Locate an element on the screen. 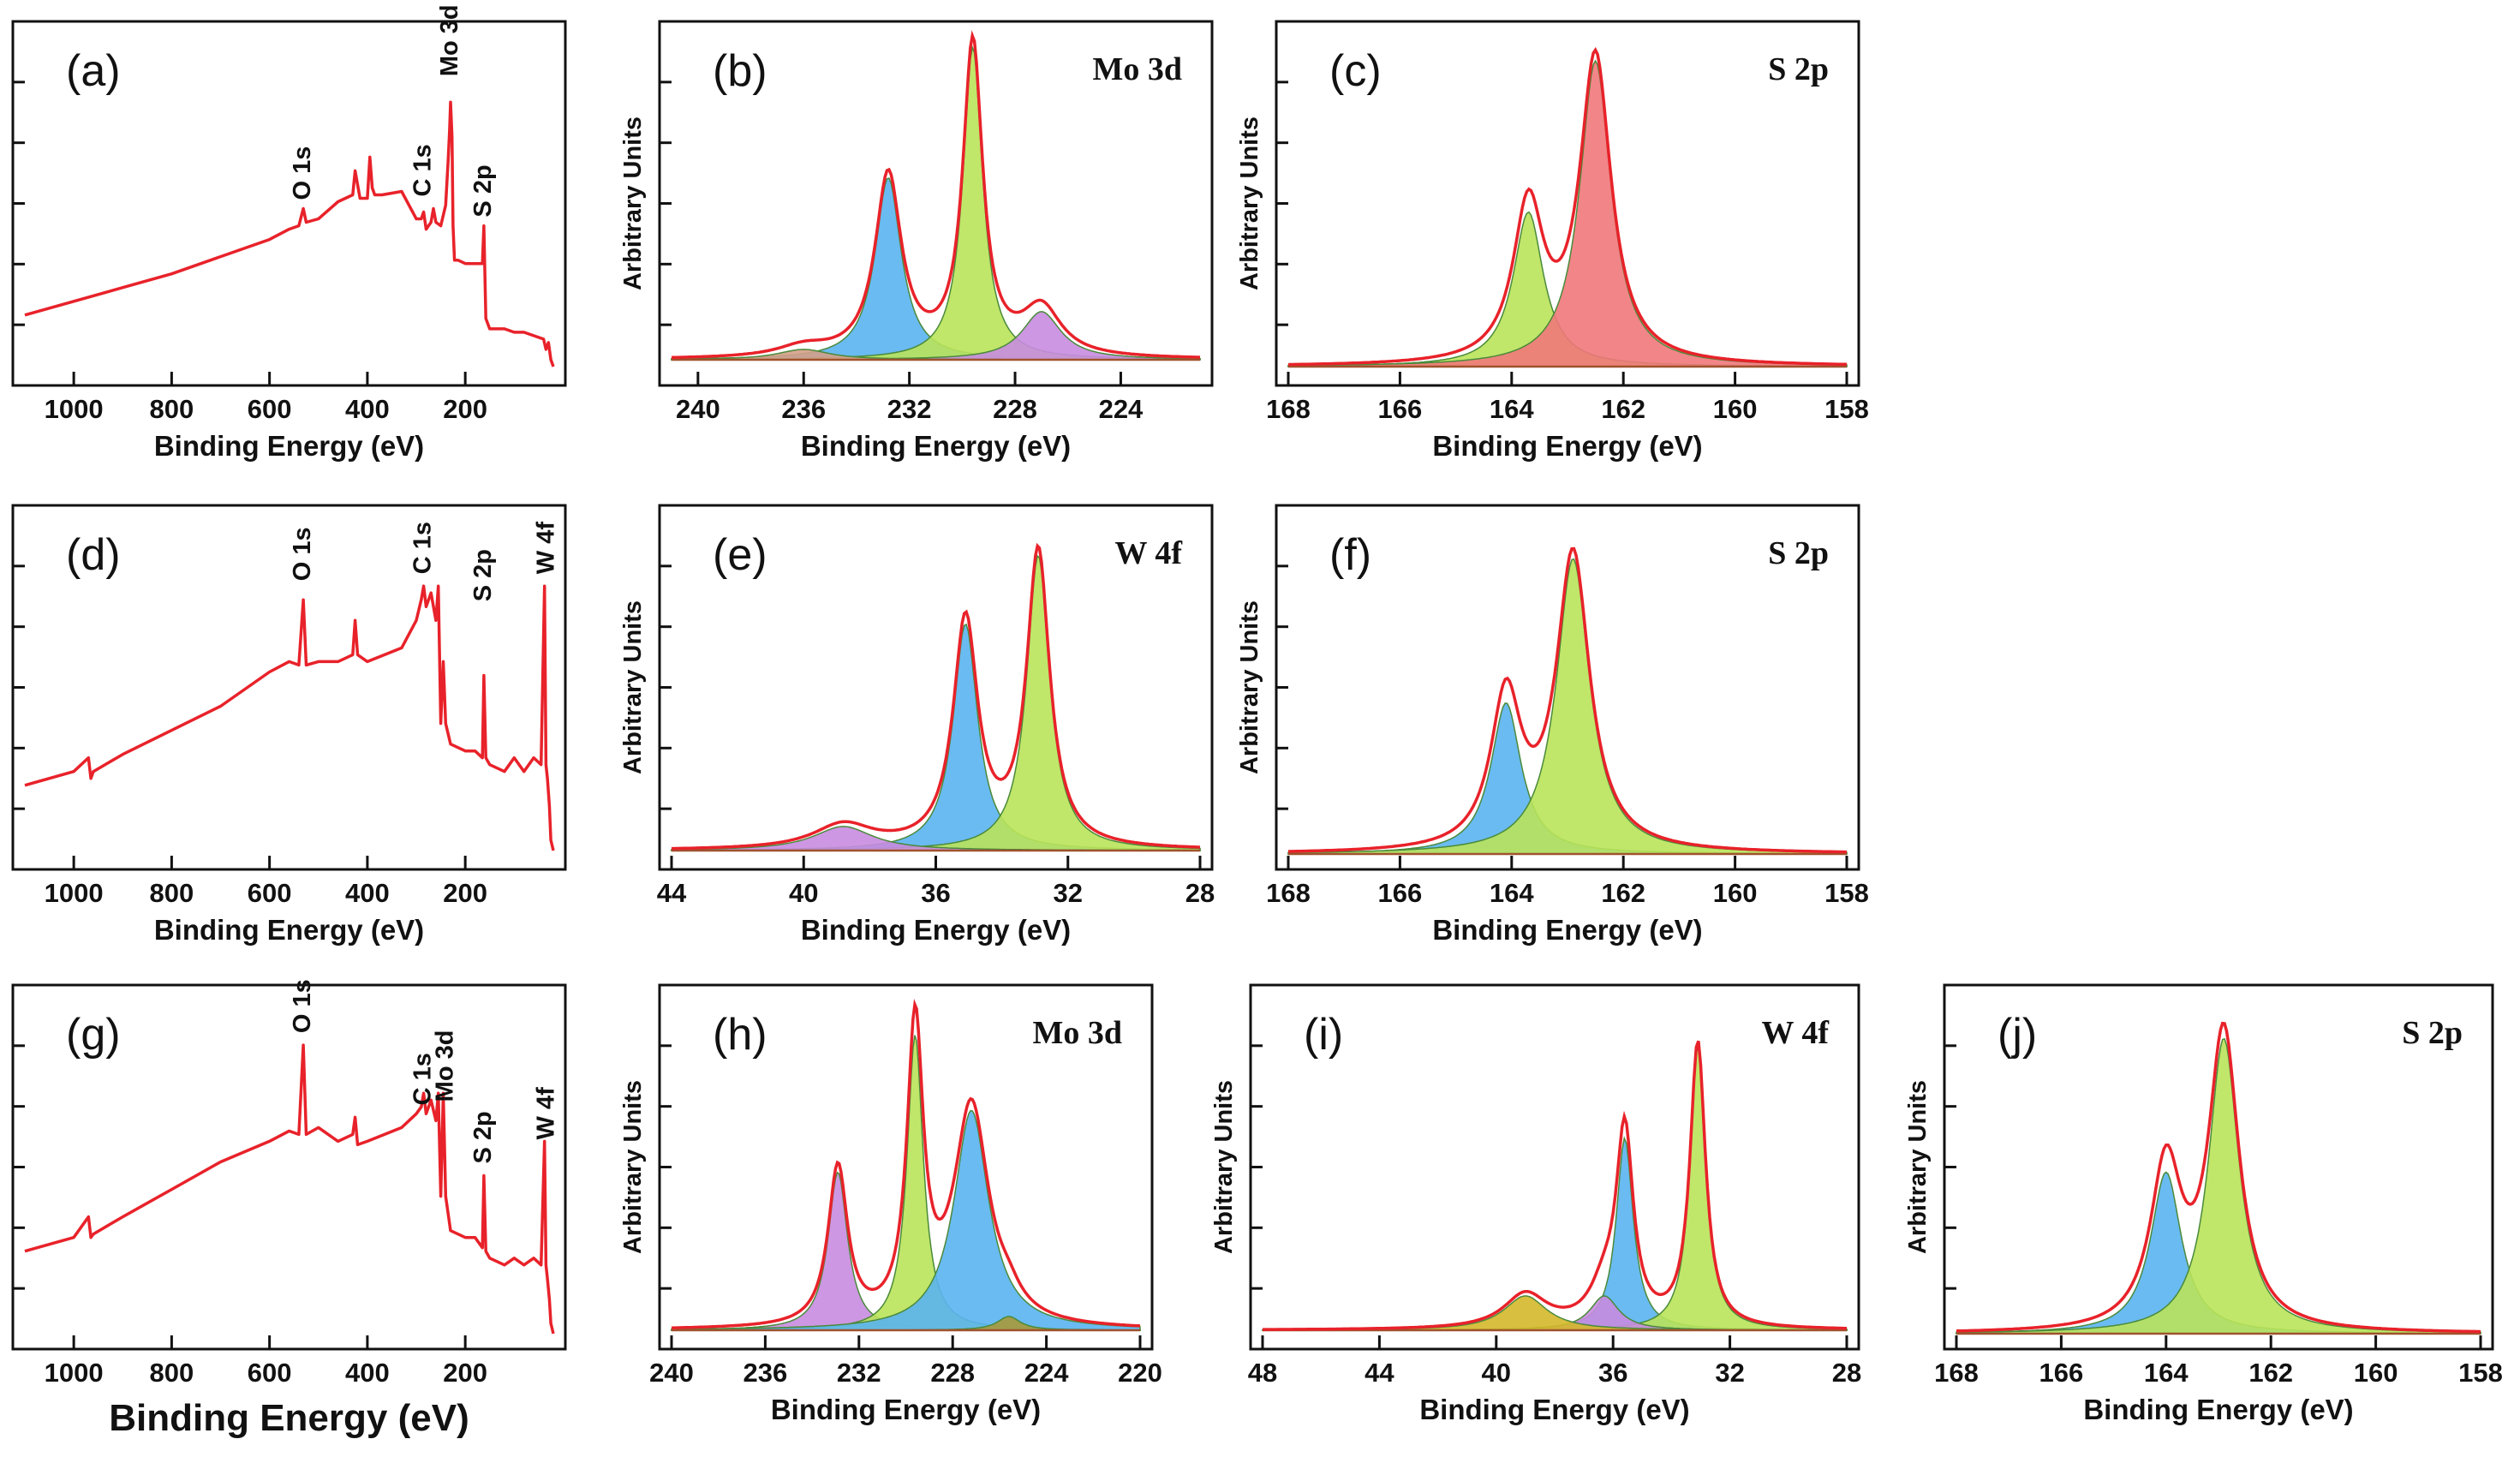  panel-label: (d) is located at coordinates (94, 555).